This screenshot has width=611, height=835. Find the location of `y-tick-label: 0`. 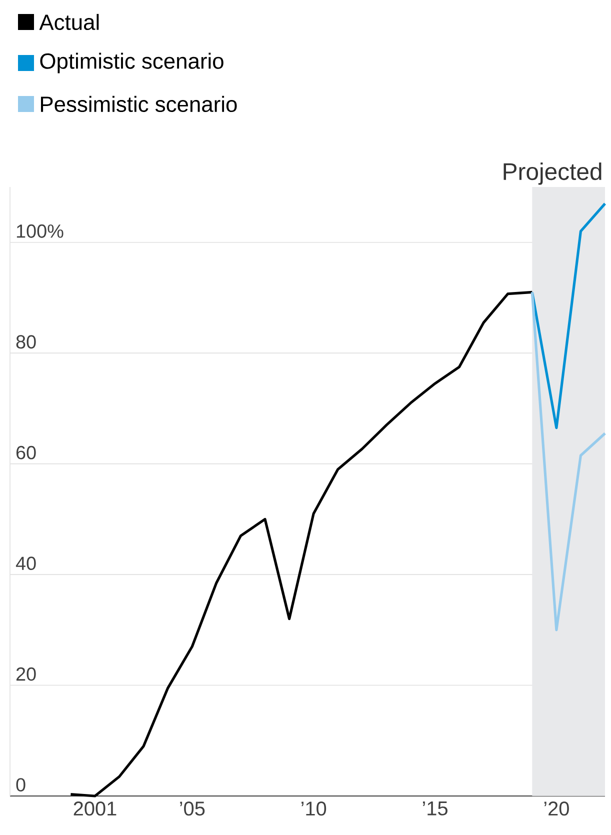

y-tick-label: 0 is located at coordinates (21, 785).